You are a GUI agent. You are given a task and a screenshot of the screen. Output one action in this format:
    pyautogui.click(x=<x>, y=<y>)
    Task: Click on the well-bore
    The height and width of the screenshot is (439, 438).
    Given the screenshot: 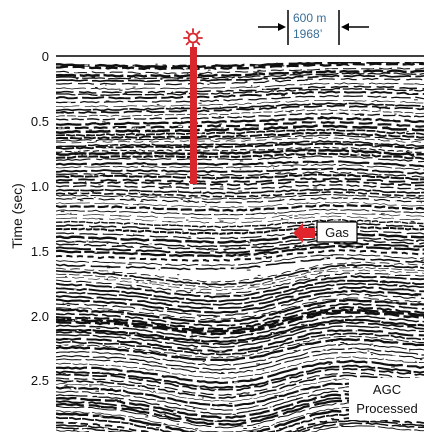 What is the action you would take?
    pyautogui.click(x=193, y=115)
    